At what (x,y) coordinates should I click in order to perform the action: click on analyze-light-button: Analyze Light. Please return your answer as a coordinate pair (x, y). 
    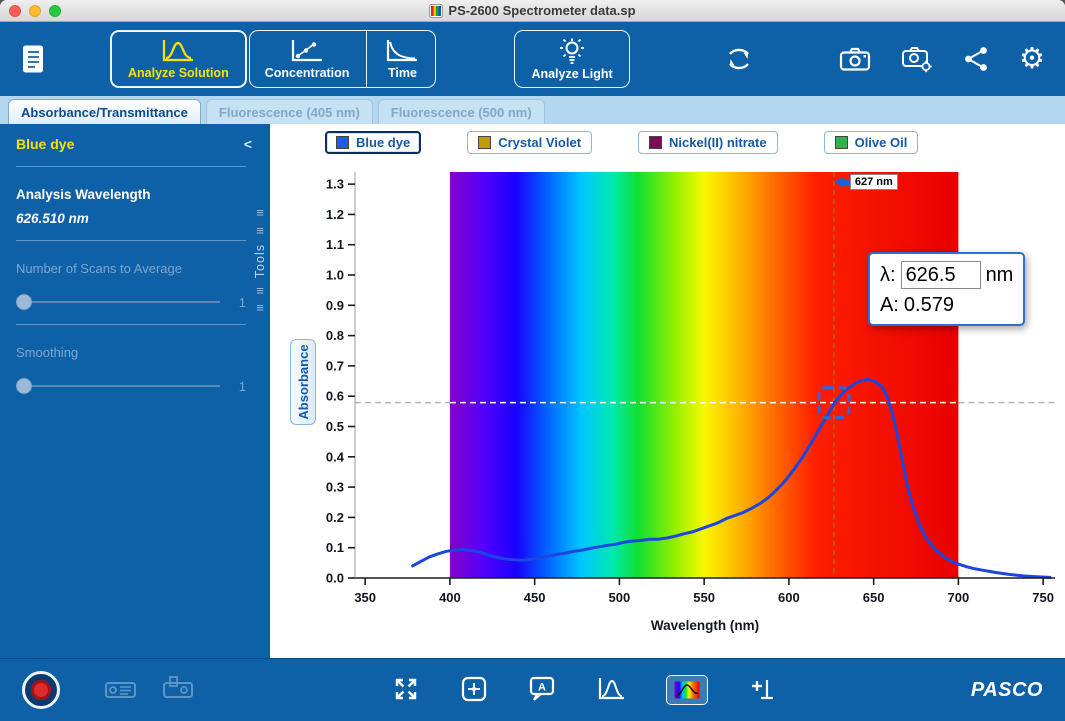
    Looking at the image, I should click on (572, 59).